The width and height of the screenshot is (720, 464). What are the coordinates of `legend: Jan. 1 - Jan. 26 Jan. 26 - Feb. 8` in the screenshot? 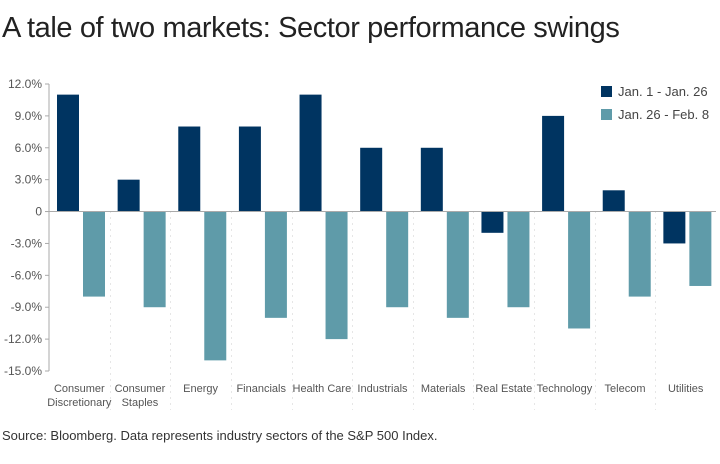 It's located at (655, 103).